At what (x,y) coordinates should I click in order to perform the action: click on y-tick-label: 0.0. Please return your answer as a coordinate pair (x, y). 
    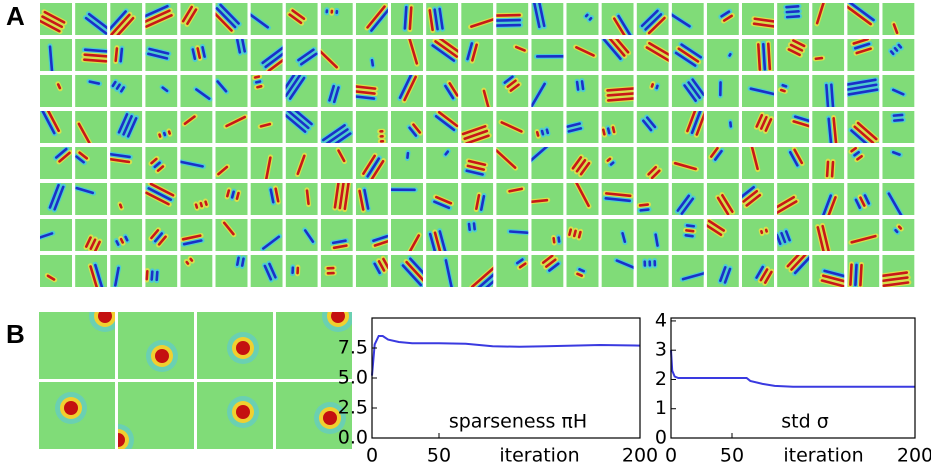
    Looking at the image, I should click on (353, 438).